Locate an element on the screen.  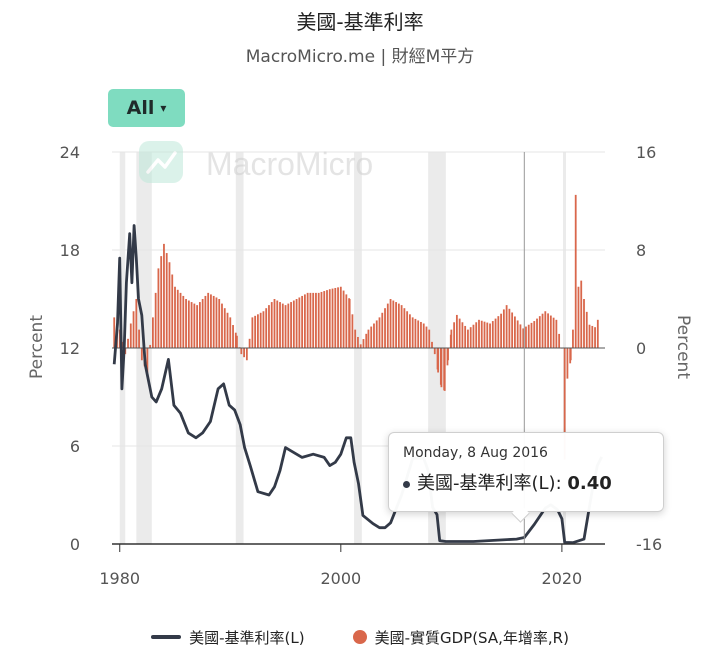
tooltip-date: Monday, 8 Aug 2016 is located at coordinates (475, 453).